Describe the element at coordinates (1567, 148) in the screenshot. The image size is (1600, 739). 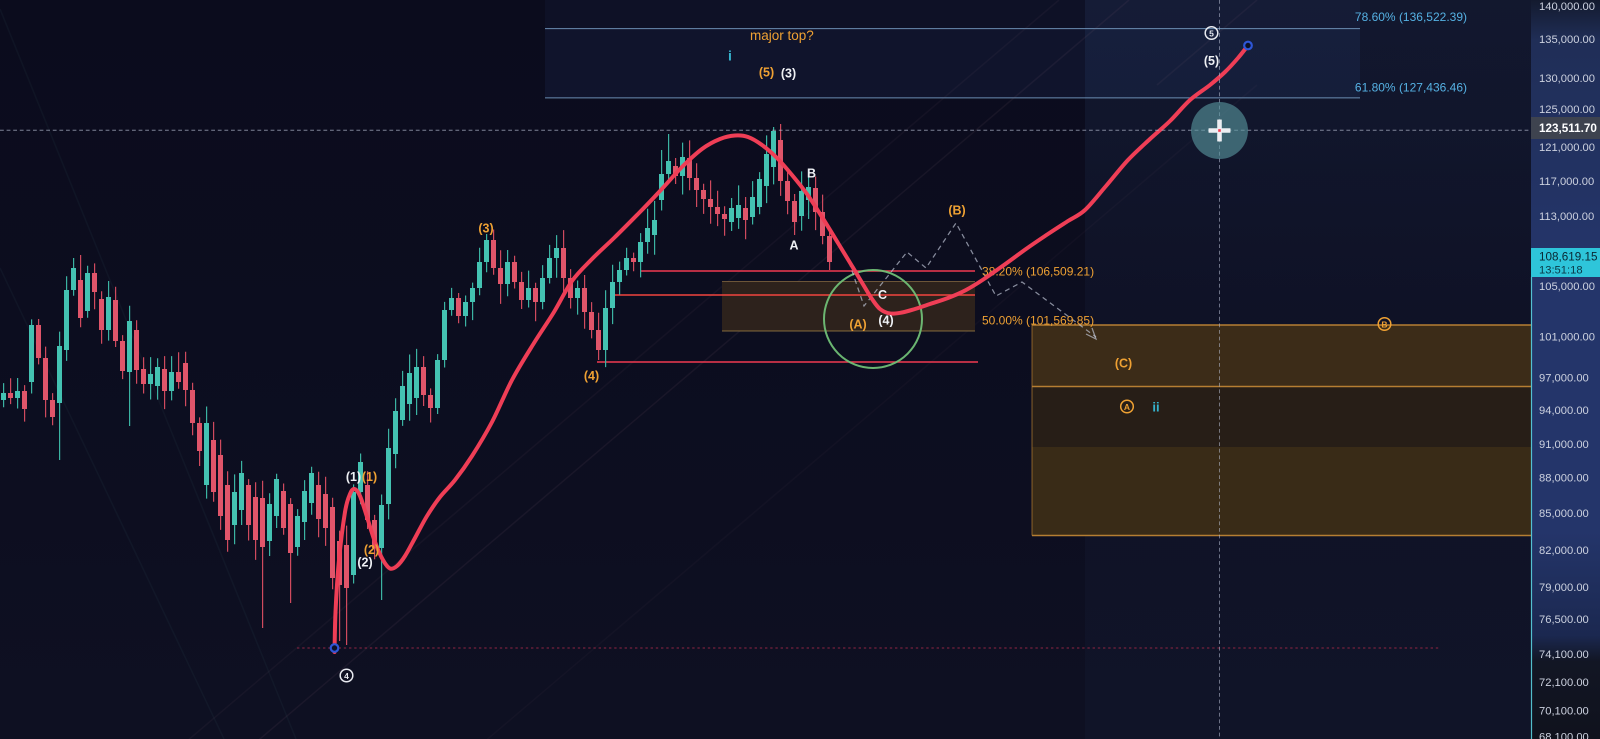
I see `svg-text: 121,000.00` at that location.